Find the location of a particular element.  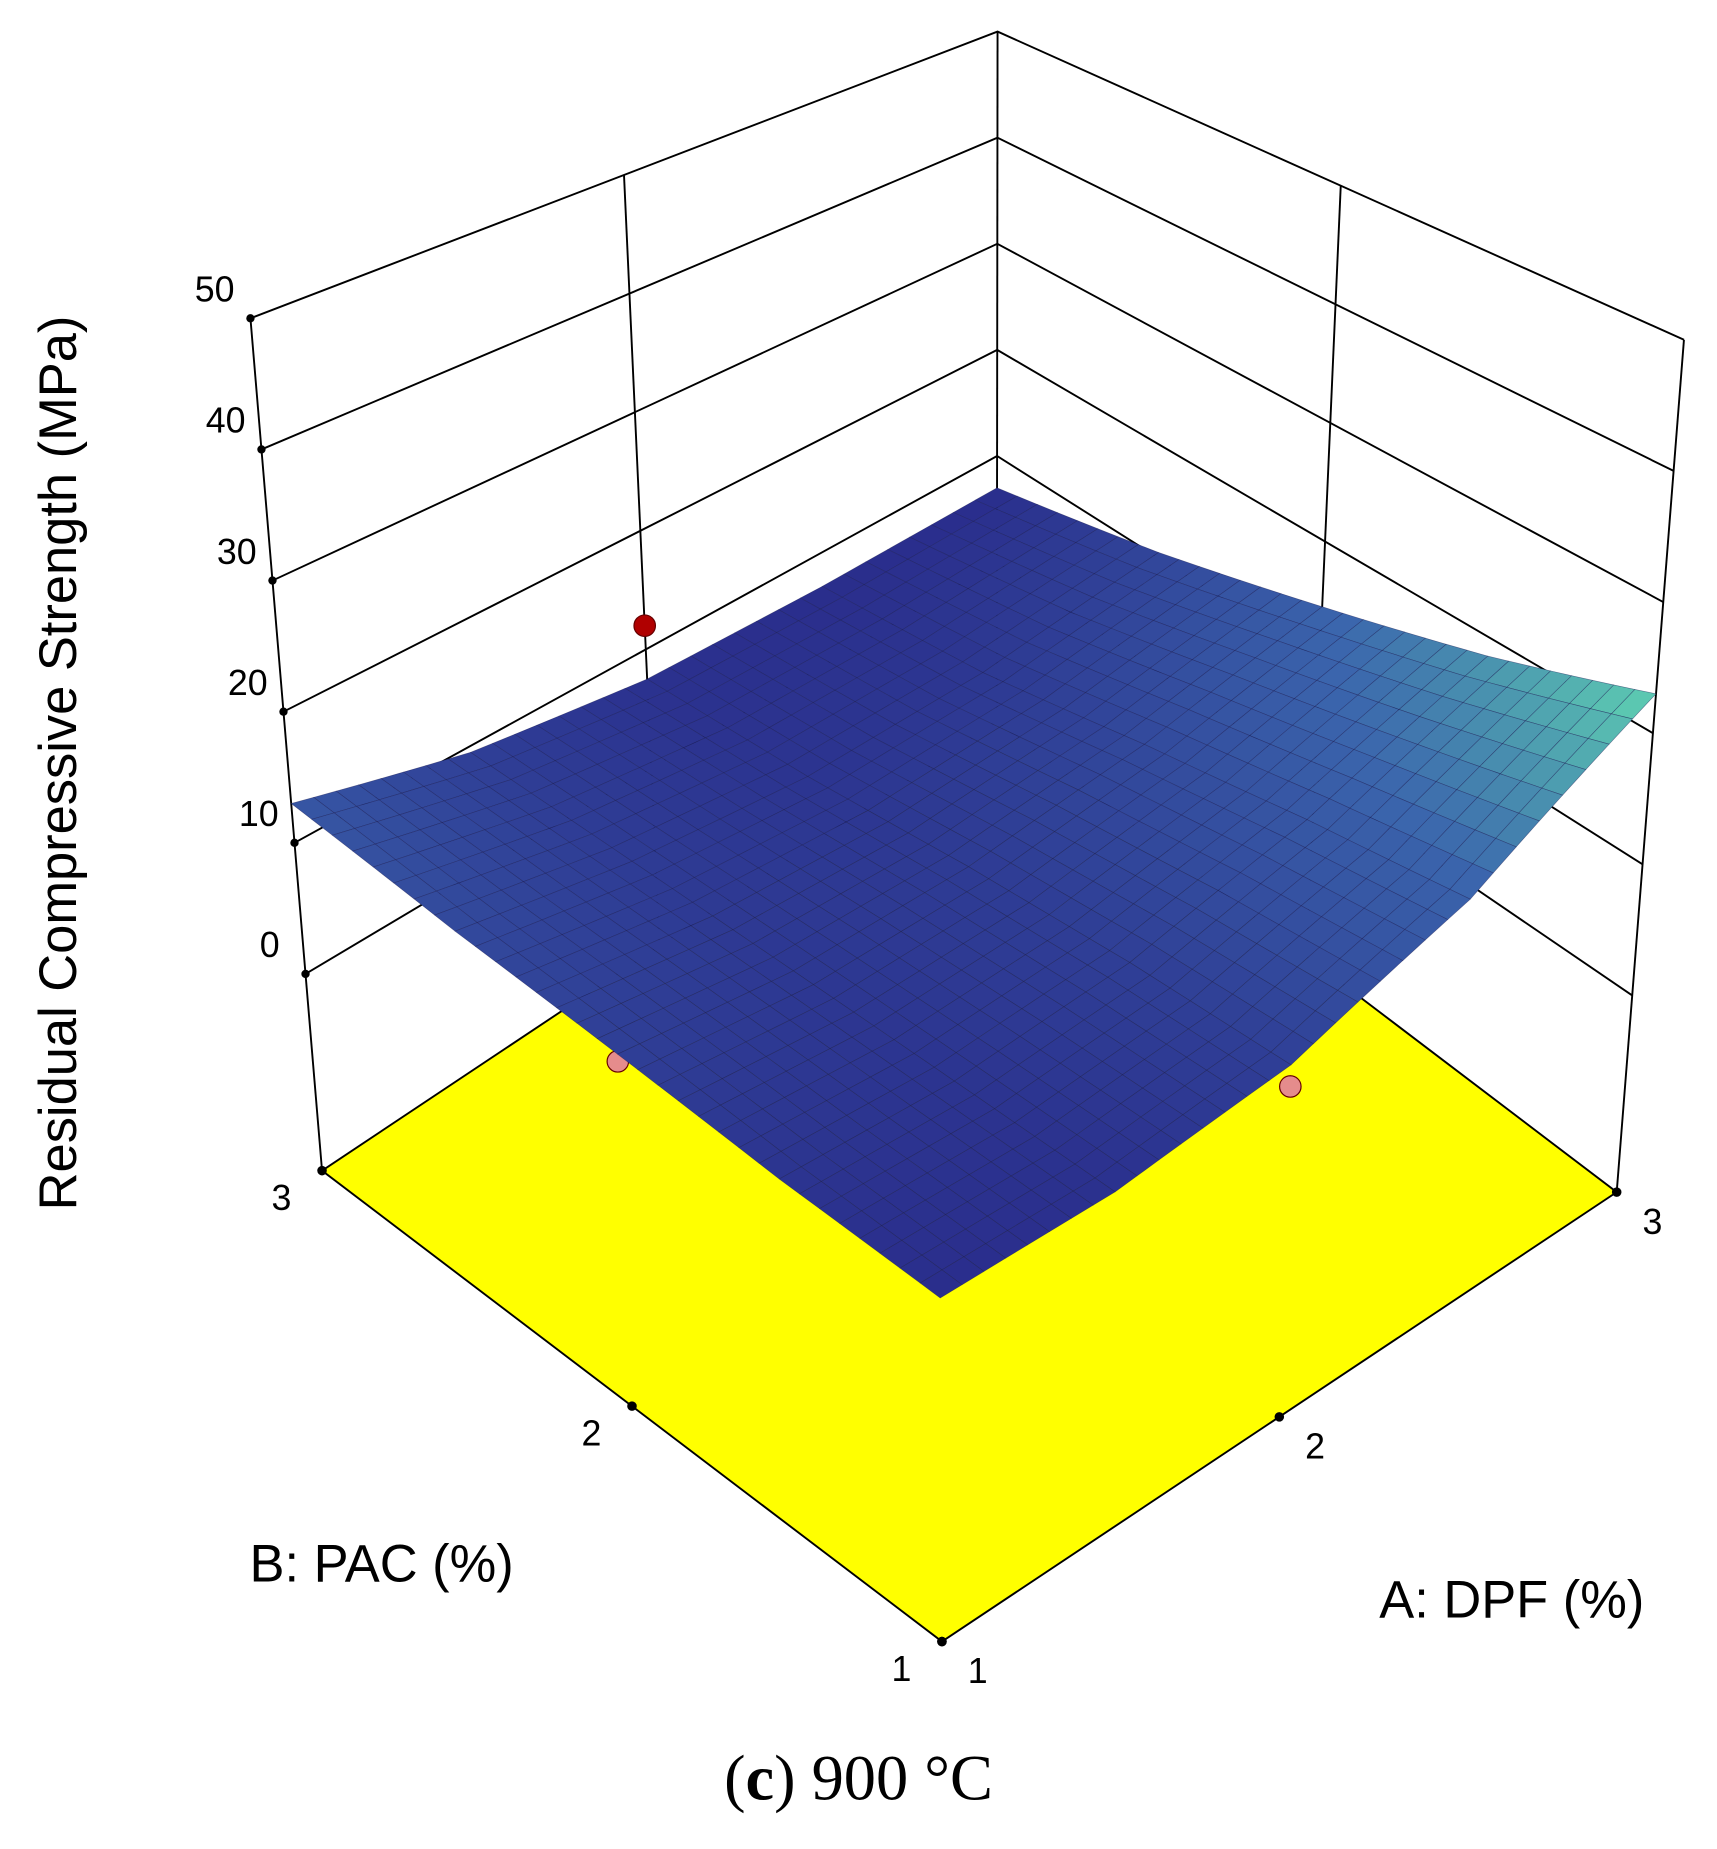

x-tick-label: 1 is located at coordinates (978, 1671).